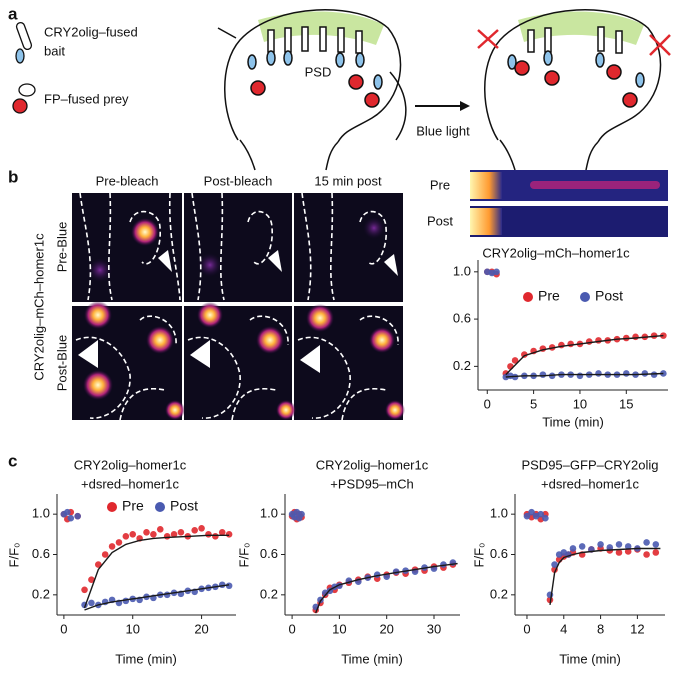 This screenshot has height=676, width=685. I want to click on legend-icons, so click(24, 67).